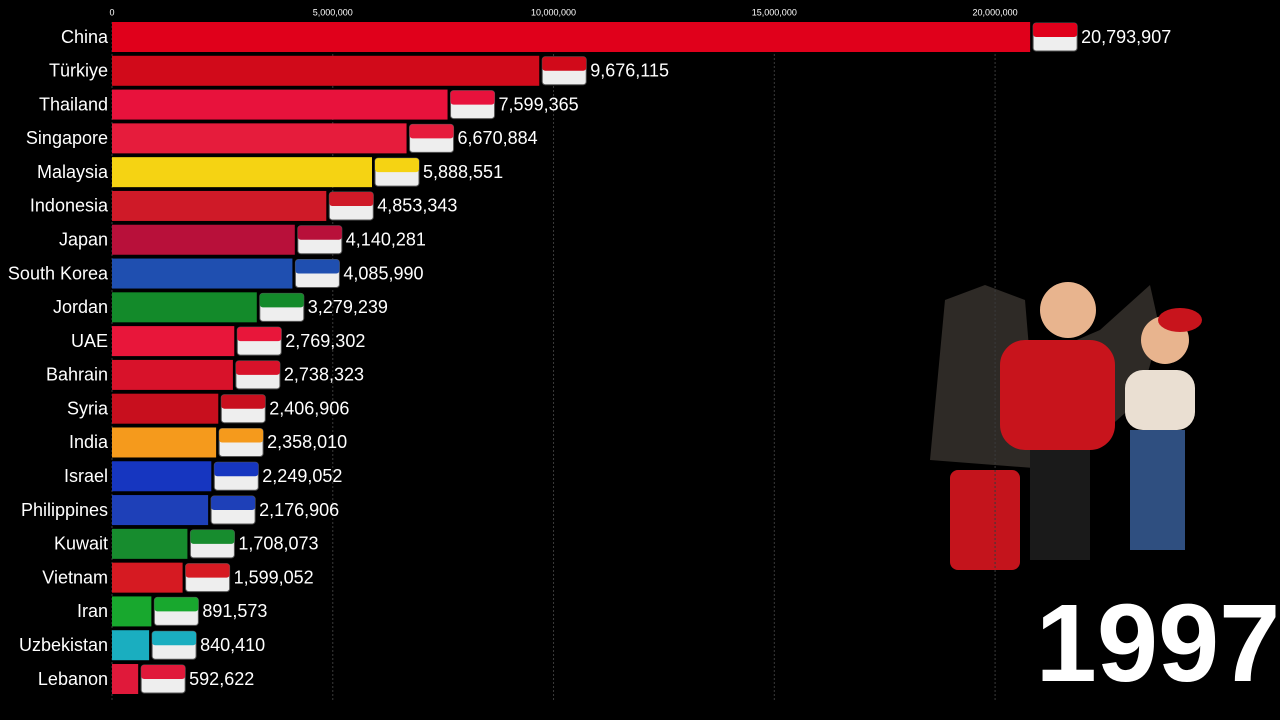  Describe the element at coordinates (89, 442) in the screenshot. I see `category-label: India` at that location.